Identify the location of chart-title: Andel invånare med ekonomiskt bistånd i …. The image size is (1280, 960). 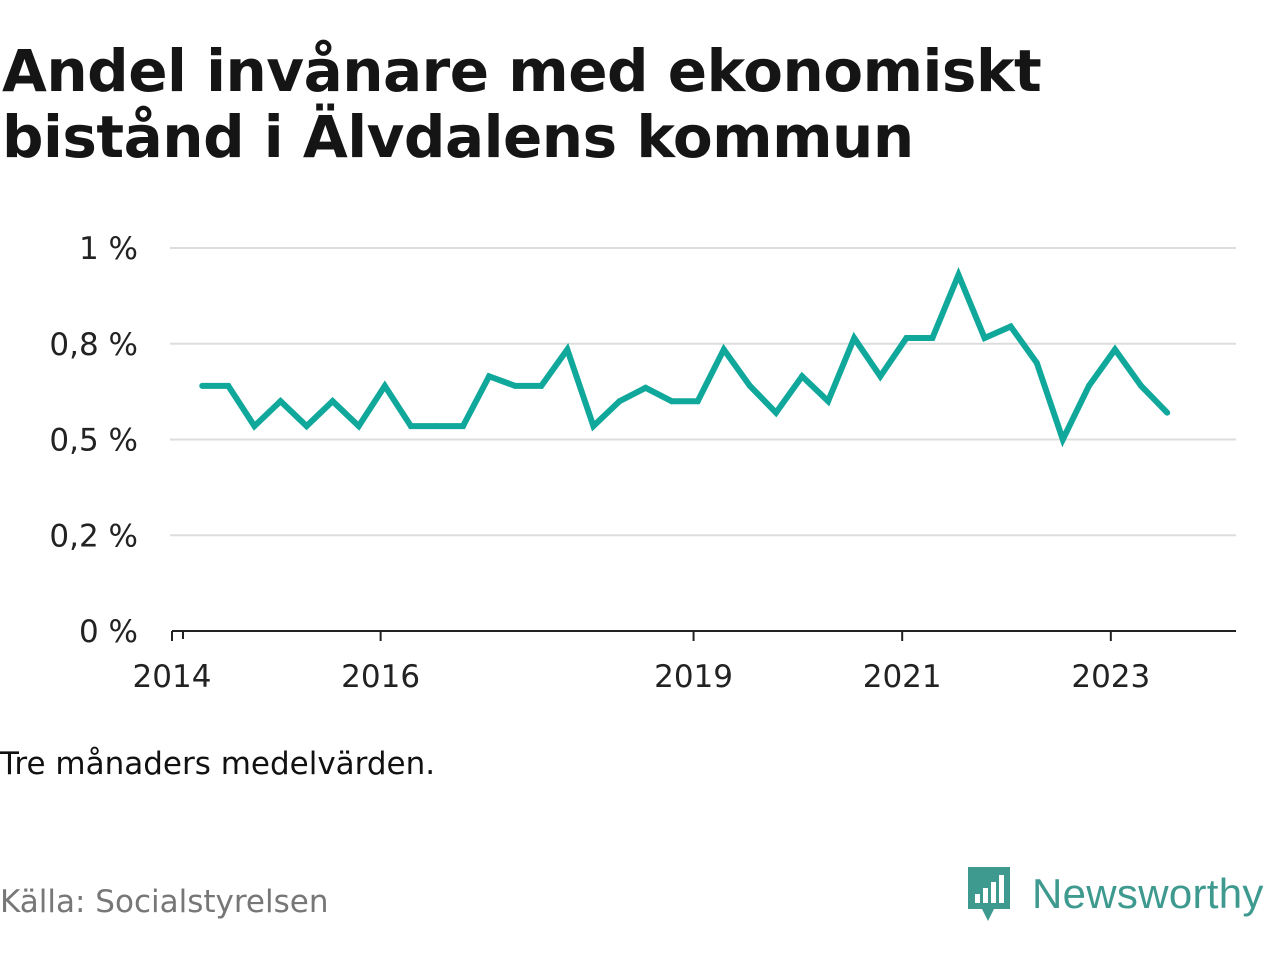
(522, 104).